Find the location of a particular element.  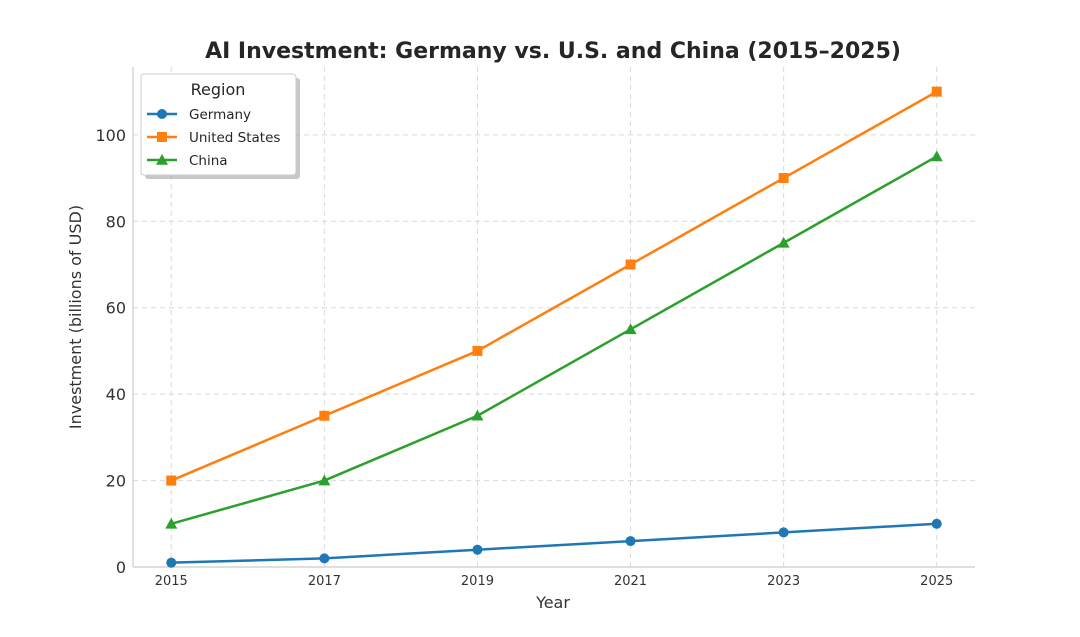

legend-label-germany: Germany is located at coordinates (220, 115).